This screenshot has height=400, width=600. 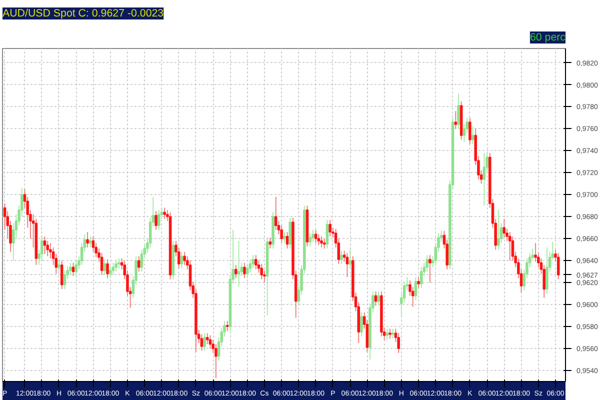 I want to click on chart-subtitle: 60 perc, so click(x=548, y=38).